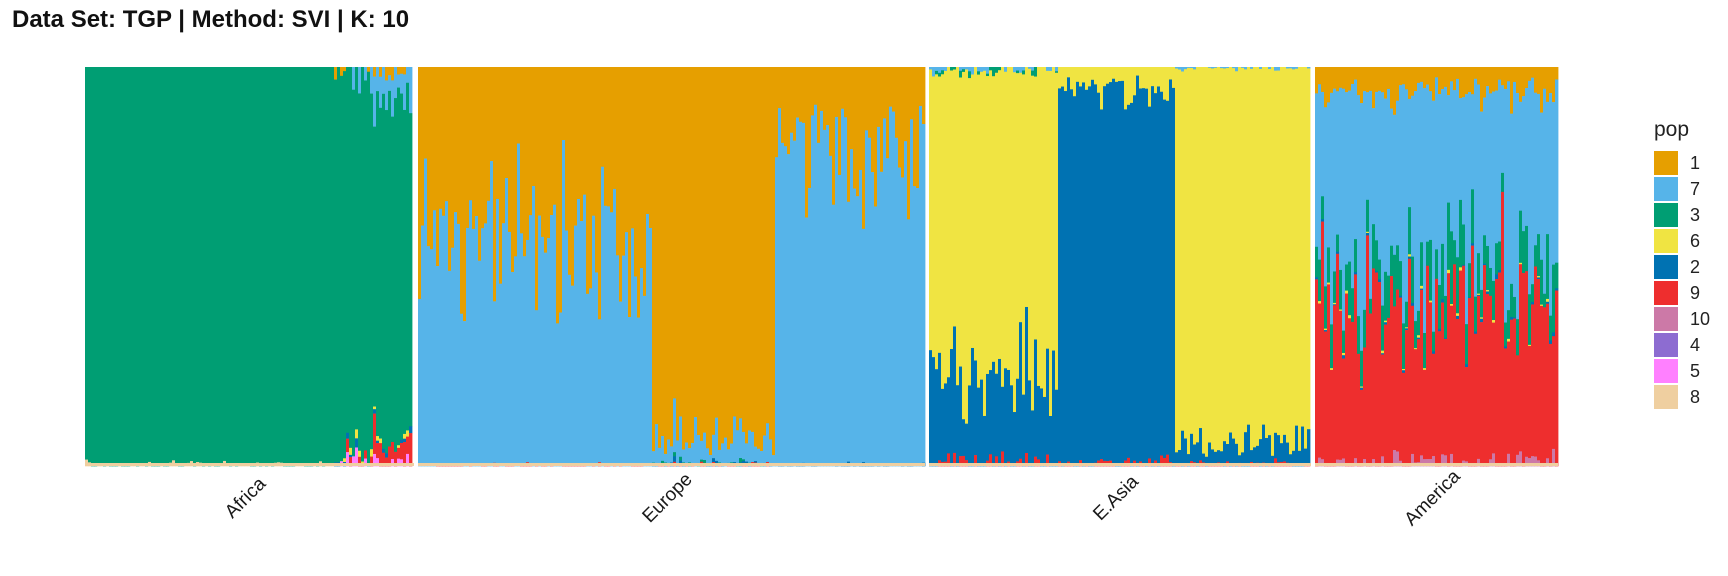  I want to click on legend-item: 8, so click(1682, 397).